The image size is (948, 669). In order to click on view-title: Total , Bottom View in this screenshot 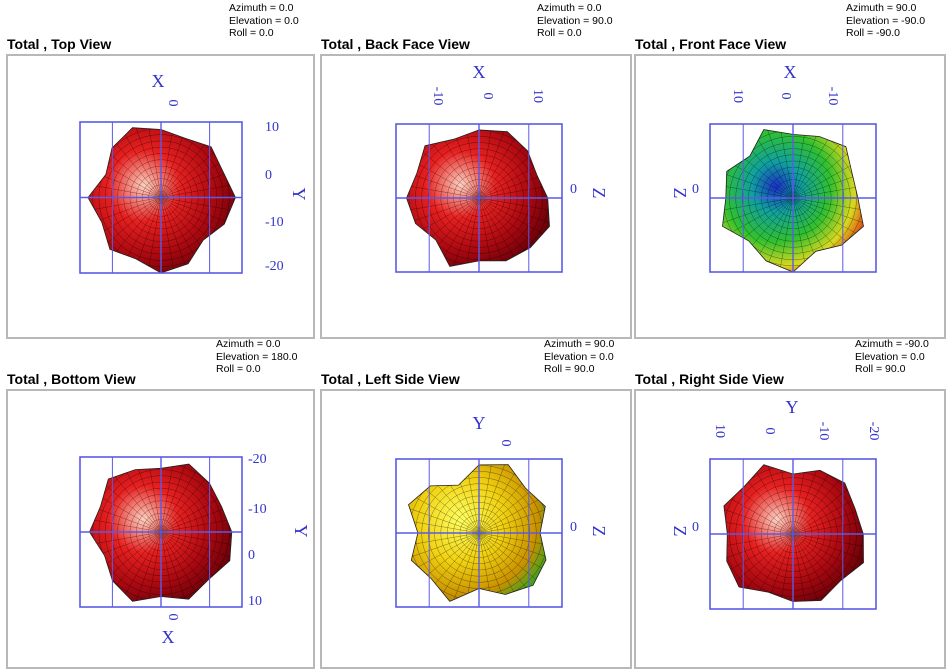, I will do `click(71, 379)`.